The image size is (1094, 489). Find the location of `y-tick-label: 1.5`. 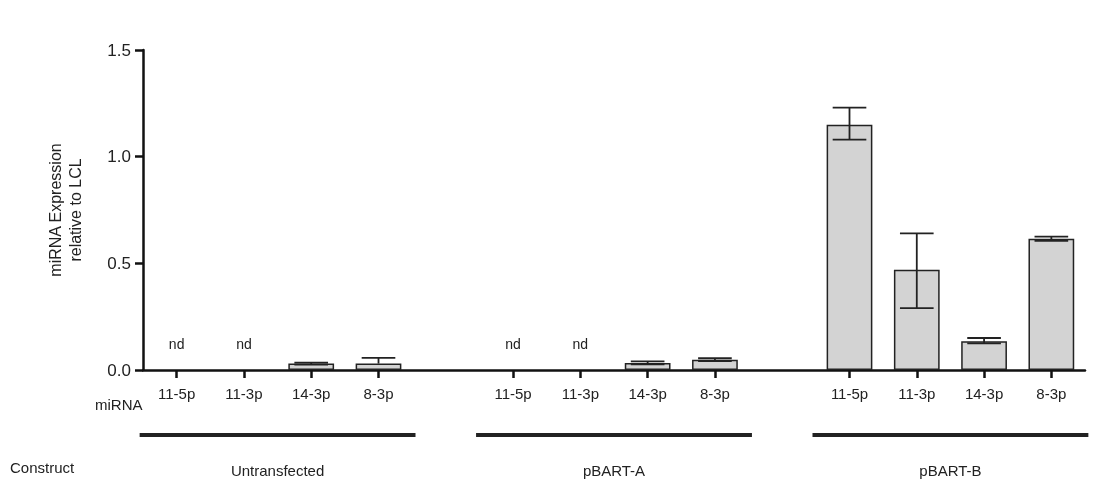

y-tick-label: 1.5 is located at coordinates (119, 50).